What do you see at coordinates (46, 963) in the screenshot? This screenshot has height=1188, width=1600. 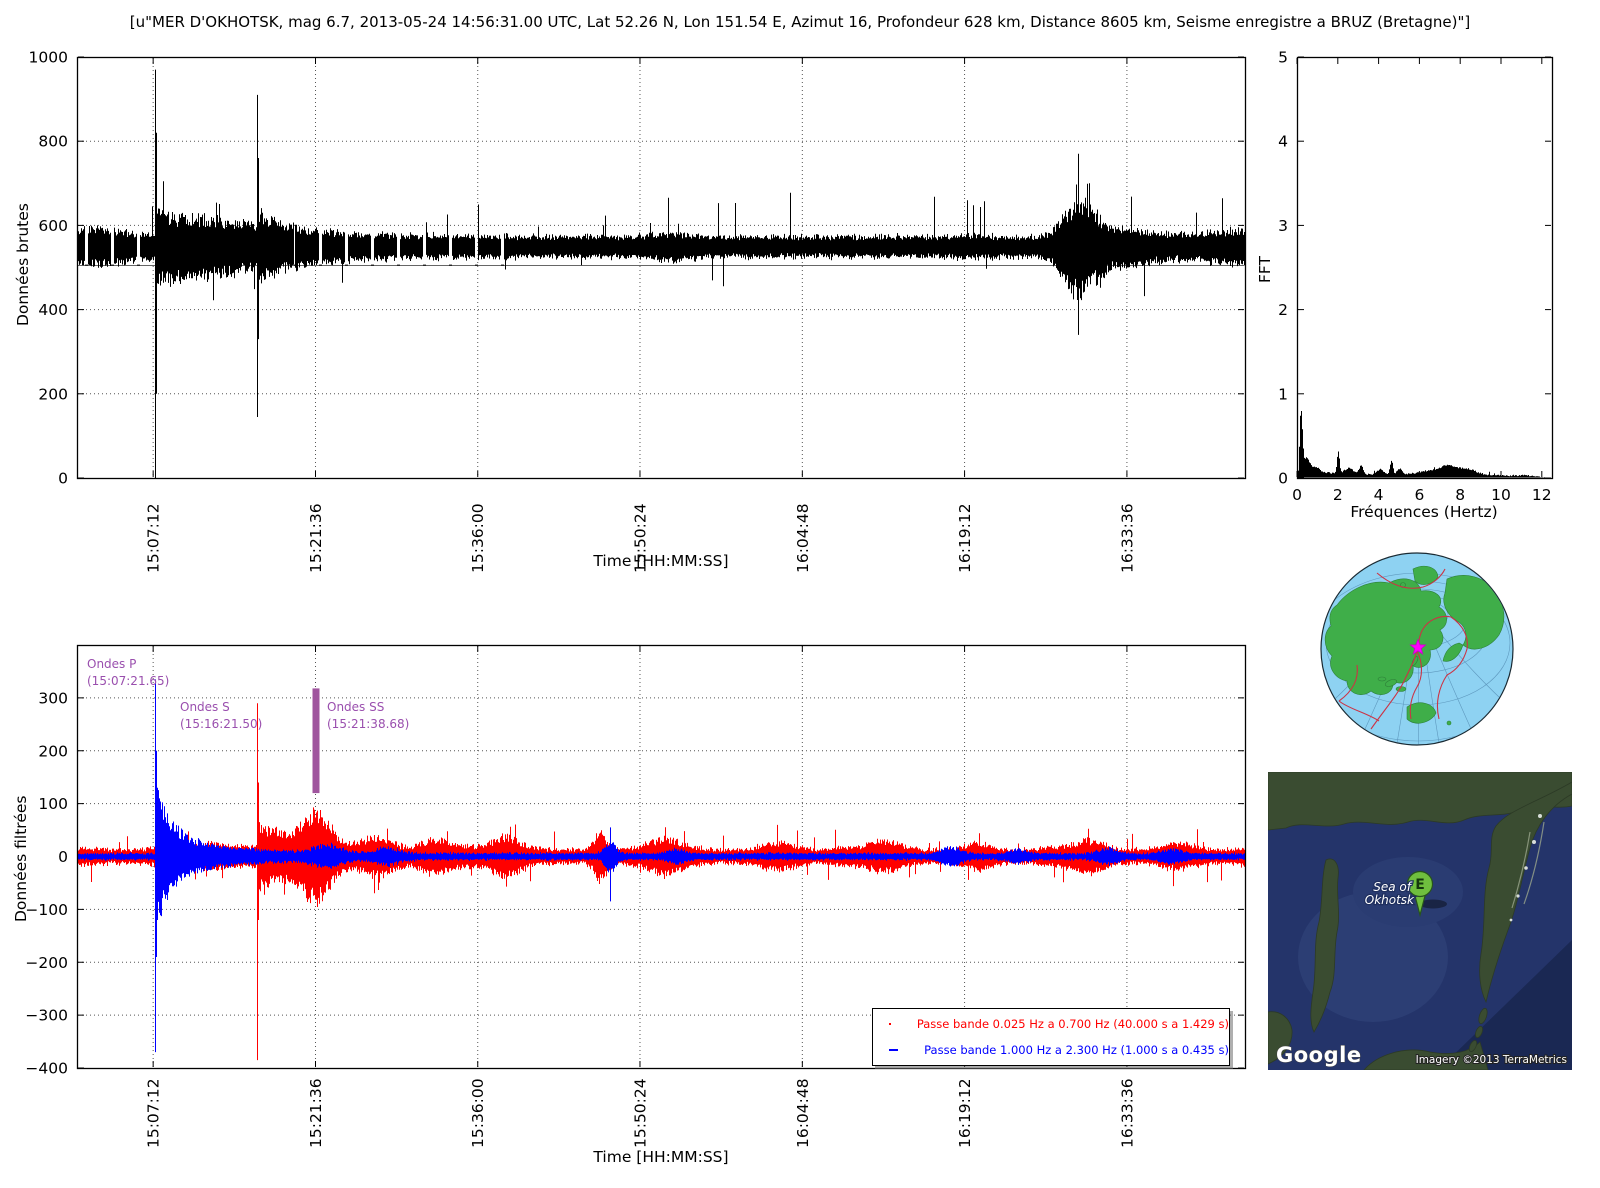 I see `tick-label: −200` at bounding box center [46, 963].